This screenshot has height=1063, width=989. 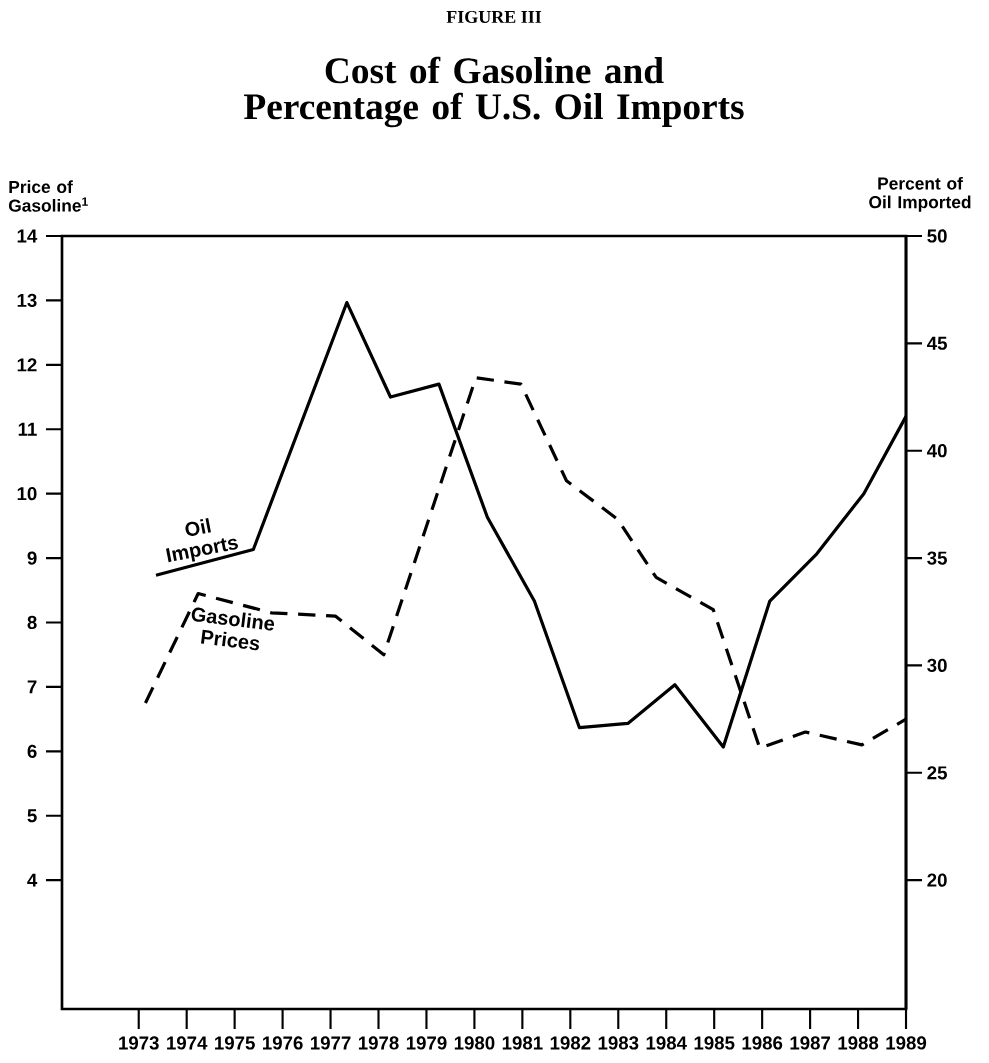 What do you see at coordinates (139, 1043) in the screenshot?
I see `x-tick-label: 1973` at bounding box center [139, 1043].